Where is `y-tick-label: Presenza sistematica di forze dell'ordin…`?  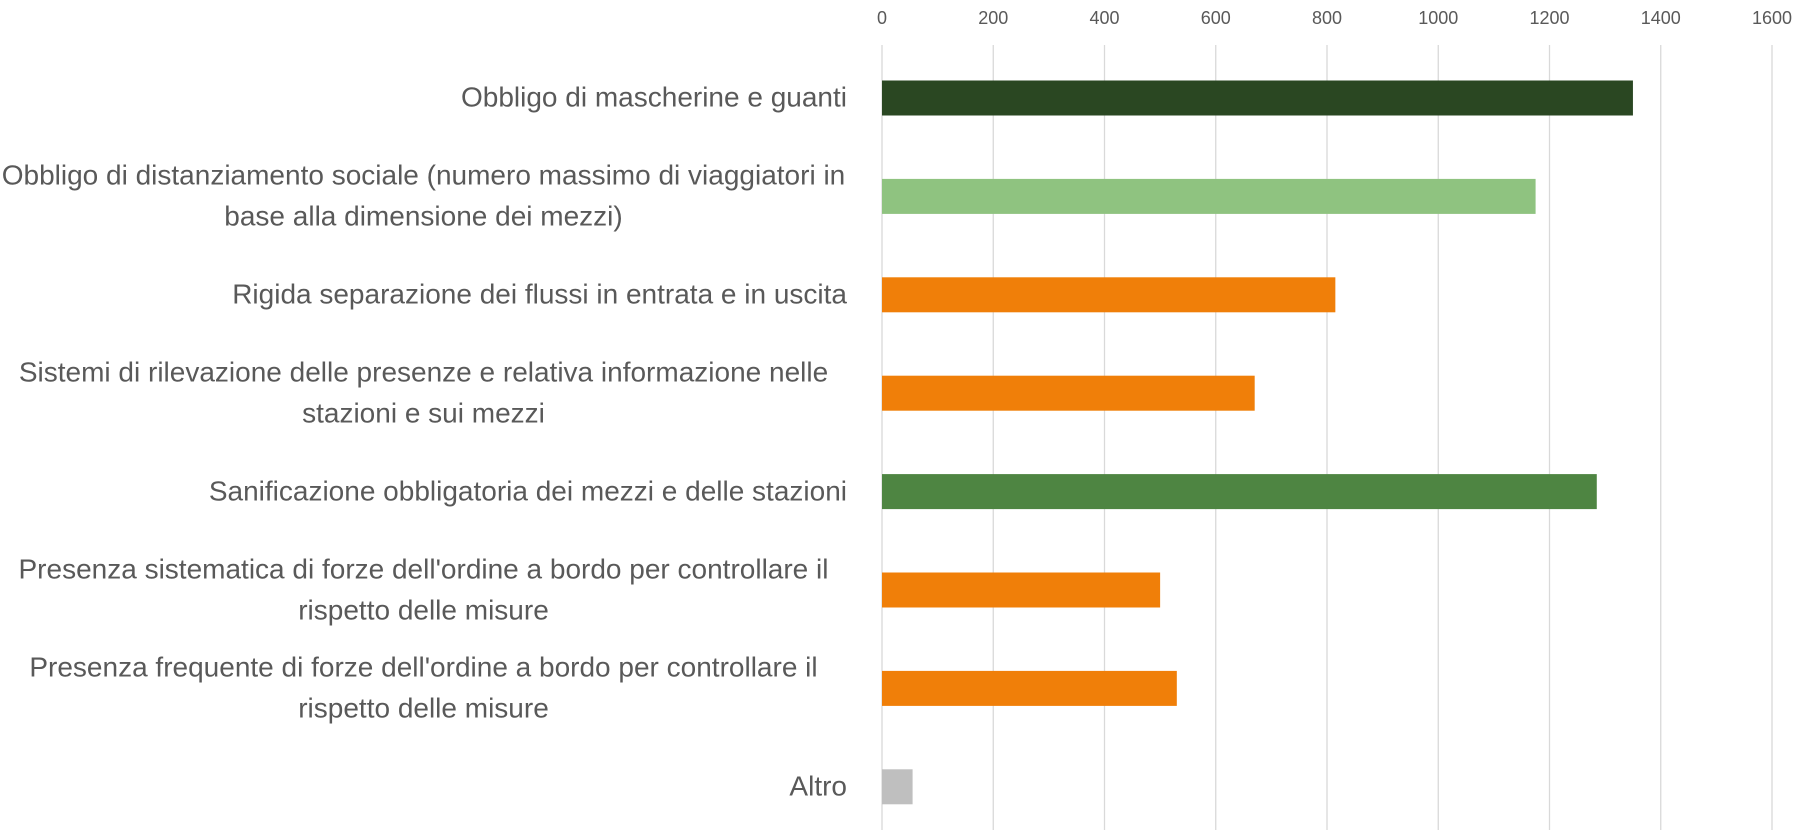 y-tick-label: Presenza sistematica di forze dell'ordin… is located at coordinates (423, 589).